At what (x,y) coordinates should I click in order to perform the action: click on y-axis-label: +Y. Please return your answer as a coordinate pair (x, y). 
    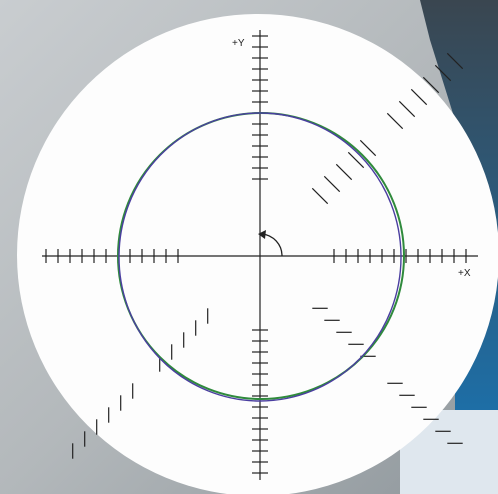
    Looking at the image, I should click on (238, 43).